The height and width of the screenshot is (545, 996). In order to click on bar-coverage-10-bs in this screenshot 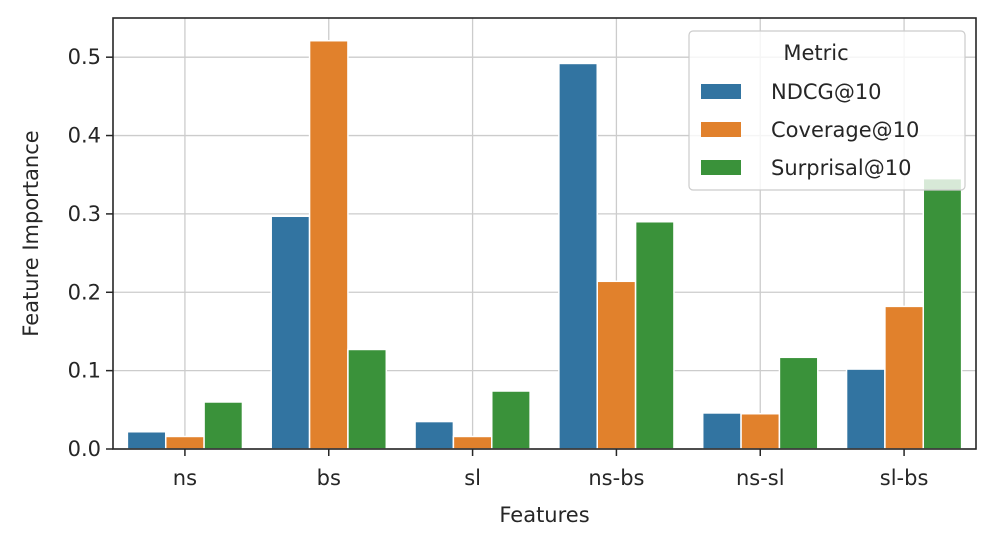, I will do `click(328, 244)`.